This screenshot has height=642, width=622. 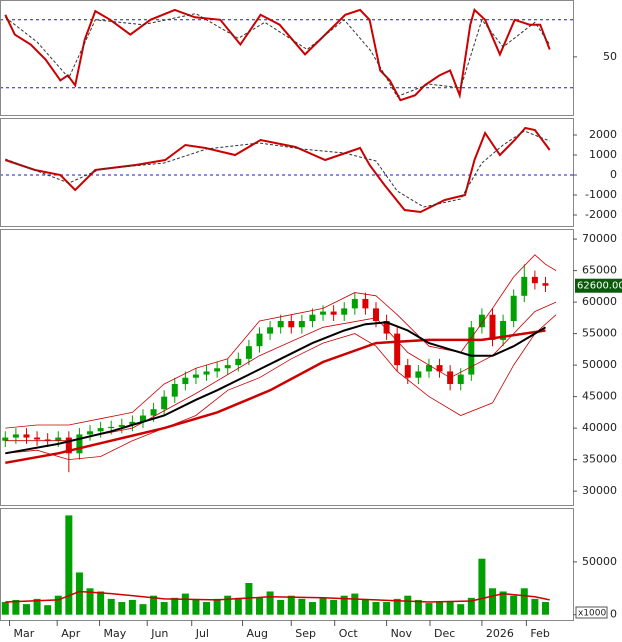 I want to click on x-tick-label: Aug, so click(x=257, y=633).